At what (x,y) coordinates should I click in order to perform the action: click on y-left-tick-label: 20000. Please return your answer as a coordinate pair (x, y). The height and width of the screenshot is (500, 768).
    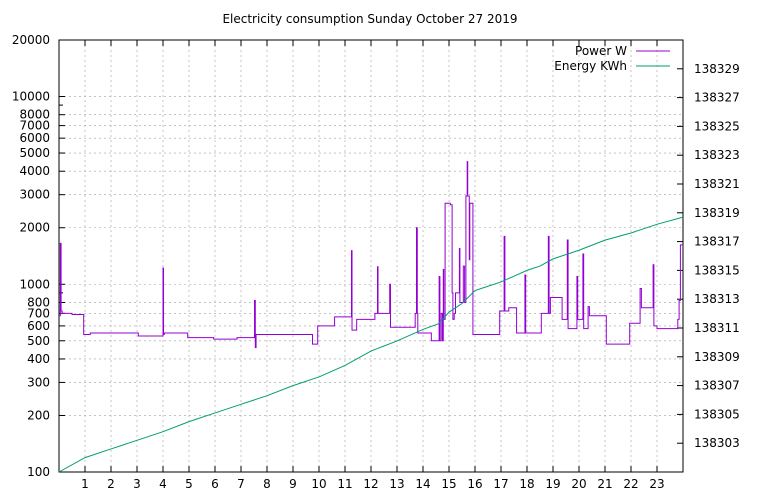
    Looking at the image, I should click on (31, 40).